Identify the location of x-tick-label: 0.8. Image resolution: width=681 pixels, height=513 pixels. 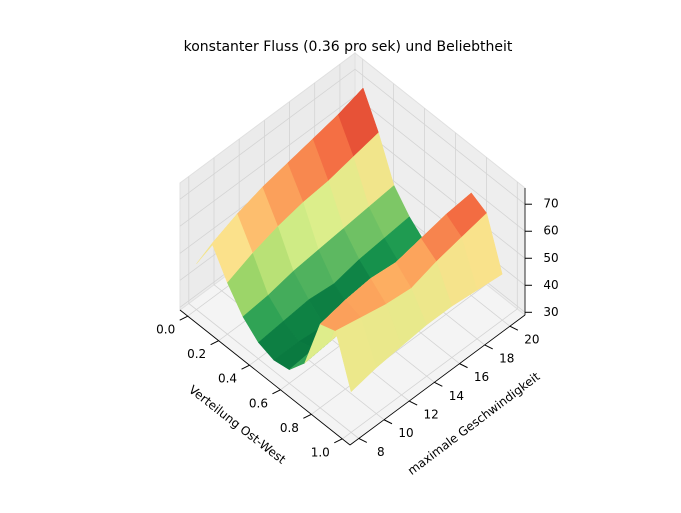
(289, 428).